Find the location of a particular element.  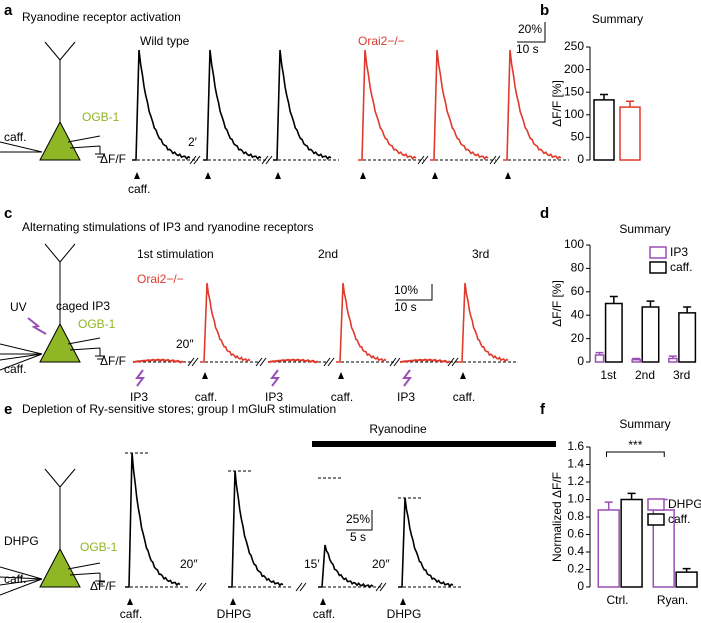

scale-label: 10 s is located at coordinates (527, 49).